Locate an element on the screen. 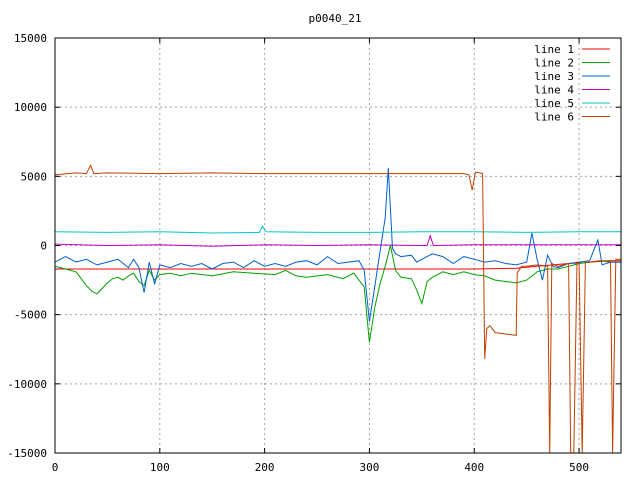 The width and height of the screenshot is (640, 480). x-tick-label: 0 is located at coordinates (55, 467).